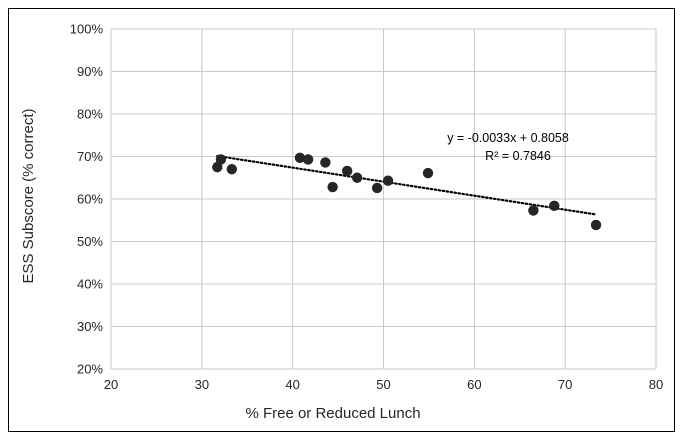 The width and height of the screenshot is (686, 437). I want to click on trendline-r-squared: R² = 0.7846, so click(518, 156).